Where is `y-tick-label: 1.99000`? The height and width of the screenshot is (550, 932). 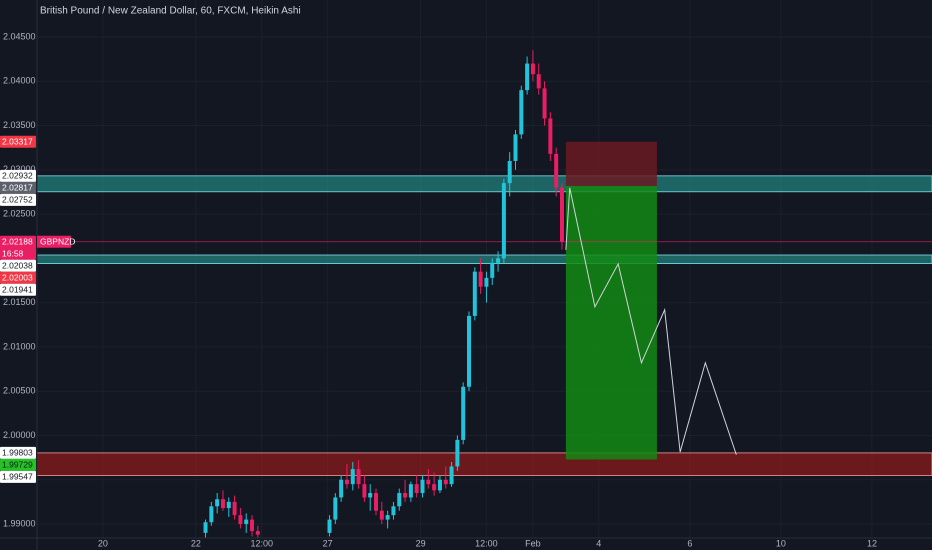 y-tick-label: 1.99000 is located at coordinates (19, 523).